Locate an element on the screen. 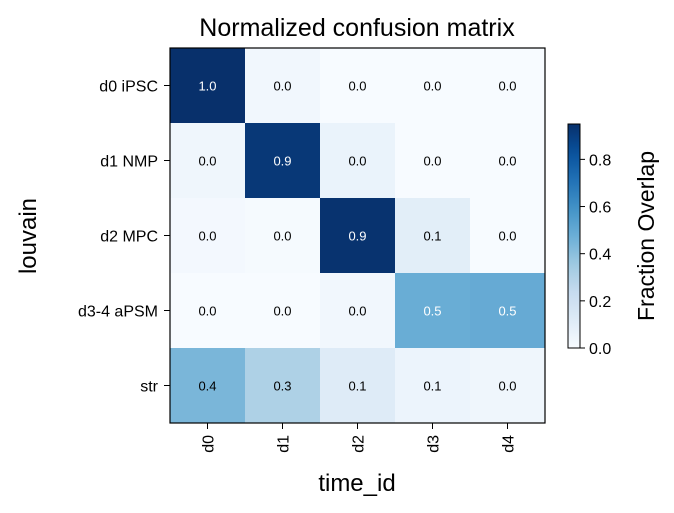 This screenshot has height=513, width=674. x-tick-label: d4 is located at coordinates (509, 444).